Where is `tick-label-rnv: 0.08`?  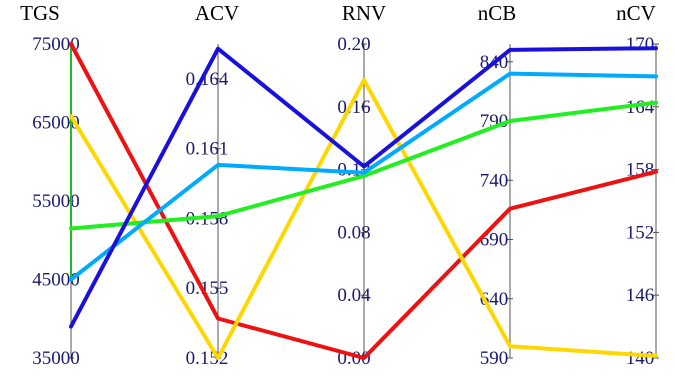
tick-label-rnv: 0.08 is located at coordinates (353, 232).